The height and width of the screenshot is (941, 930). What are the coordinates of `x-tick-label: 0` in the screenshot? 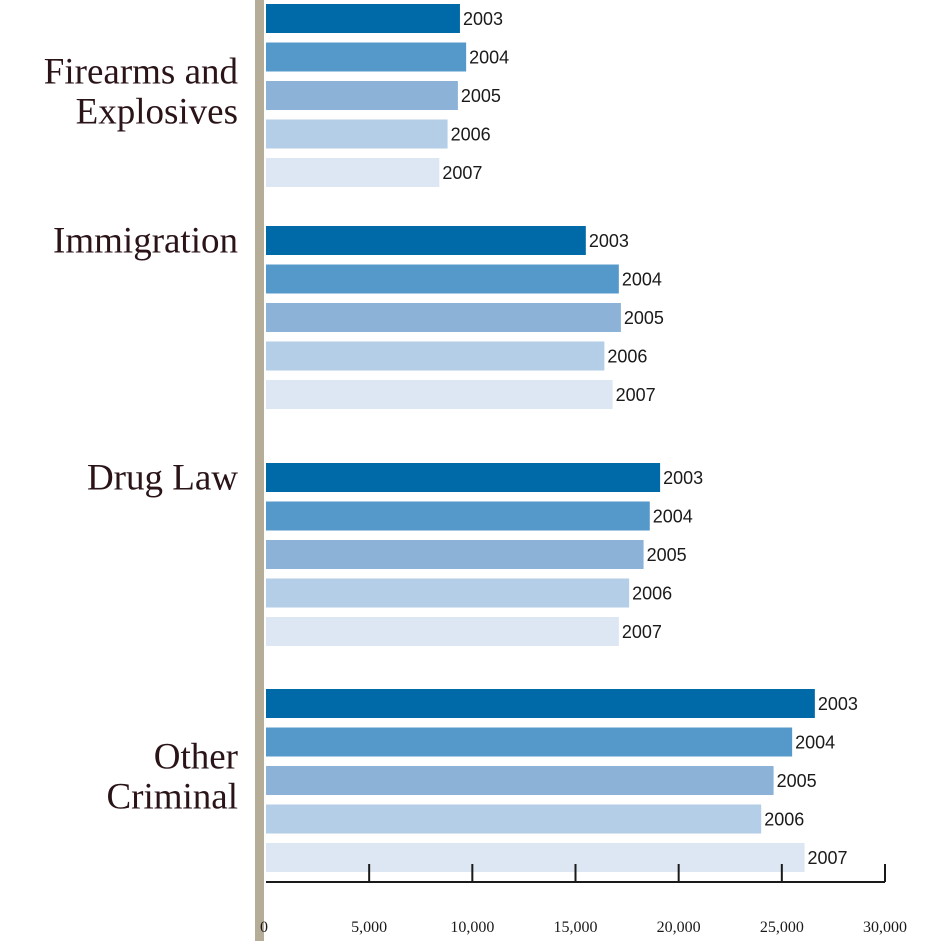 It's located at (264, 927).